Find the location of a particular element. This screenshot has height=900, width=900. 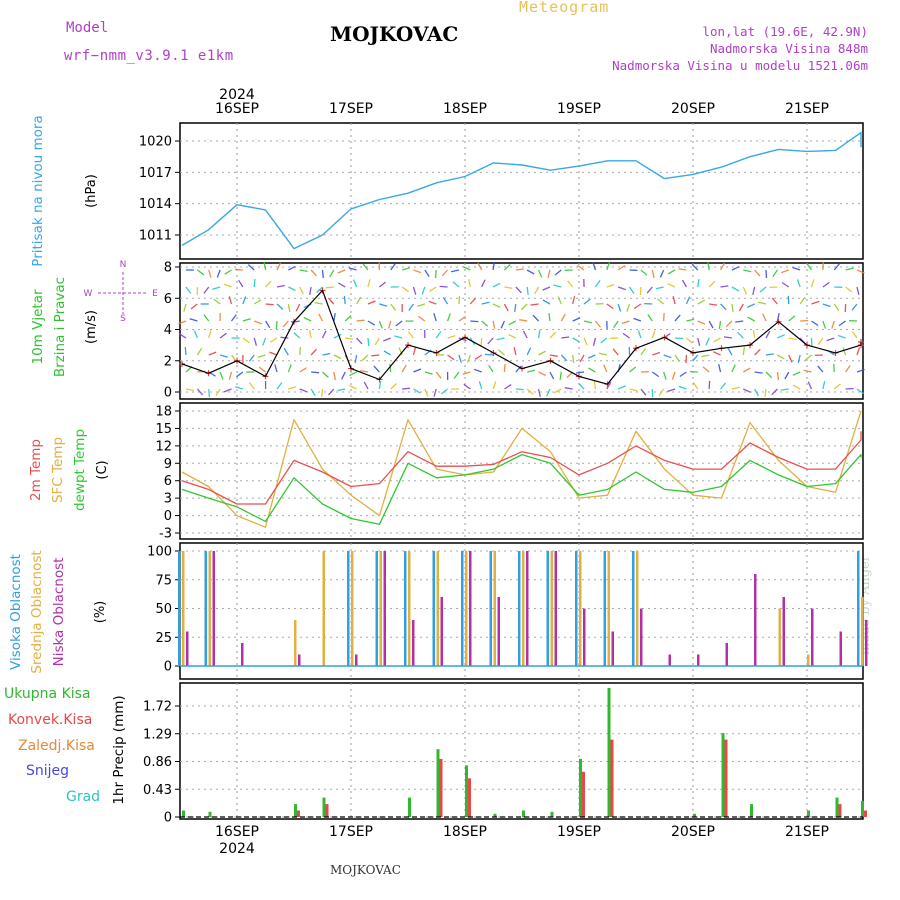

top-date-label: 20SEP is located at coordinates (693, 109).